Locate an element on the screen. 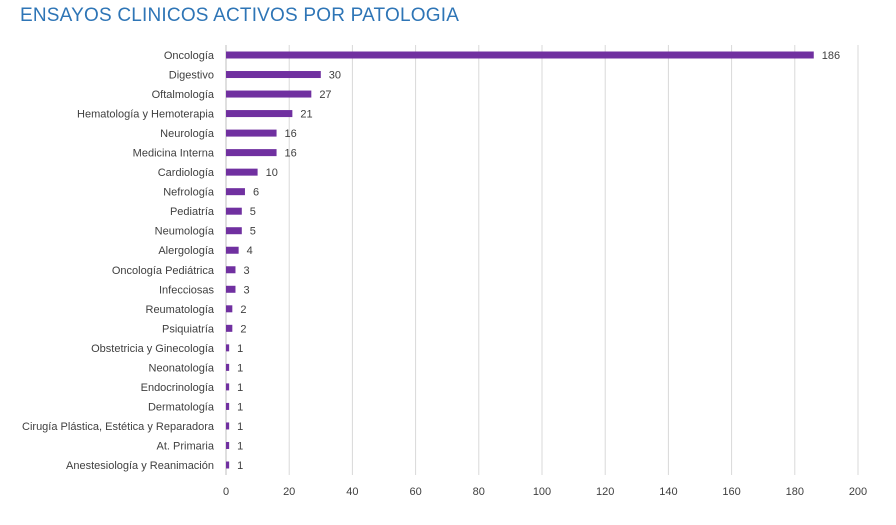 The image size is (896, 525). category-label: Alergología is located at coordinates (186, 251).